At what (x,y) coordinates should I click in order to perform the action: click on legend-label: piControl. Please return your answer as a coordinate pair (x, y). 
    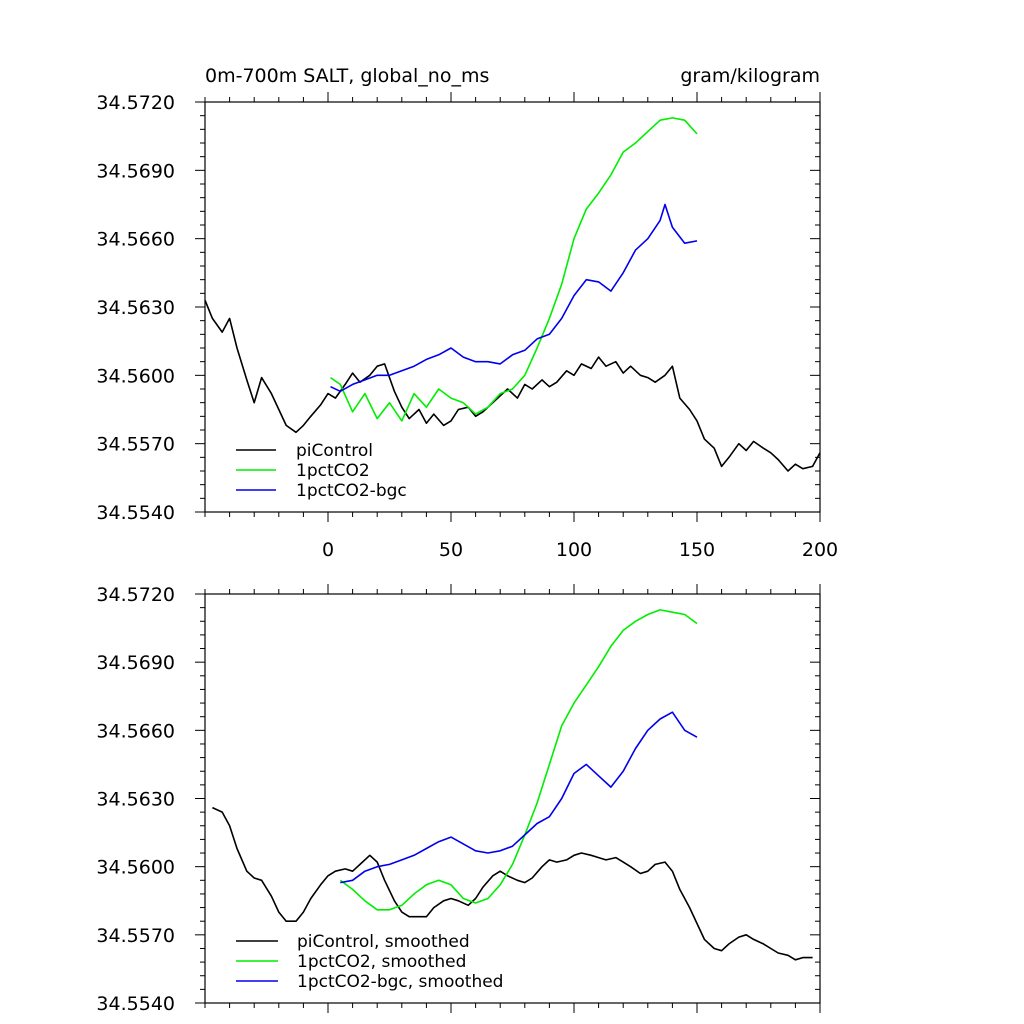
    Looking at the image, I should click on (334, 451).